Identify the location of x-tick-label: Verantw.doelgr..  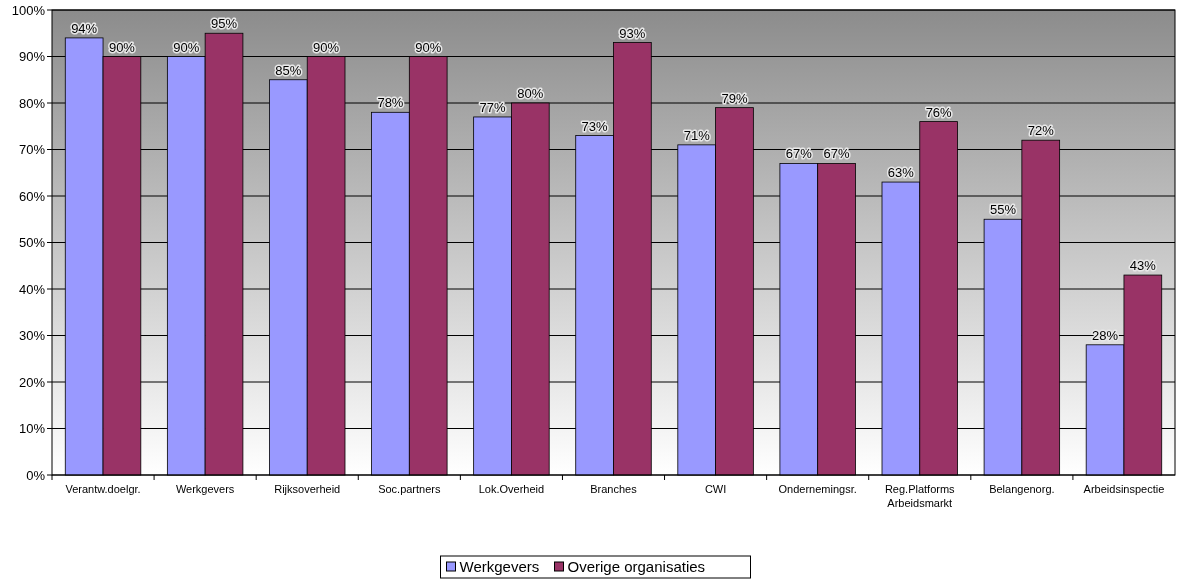
(103, 489).